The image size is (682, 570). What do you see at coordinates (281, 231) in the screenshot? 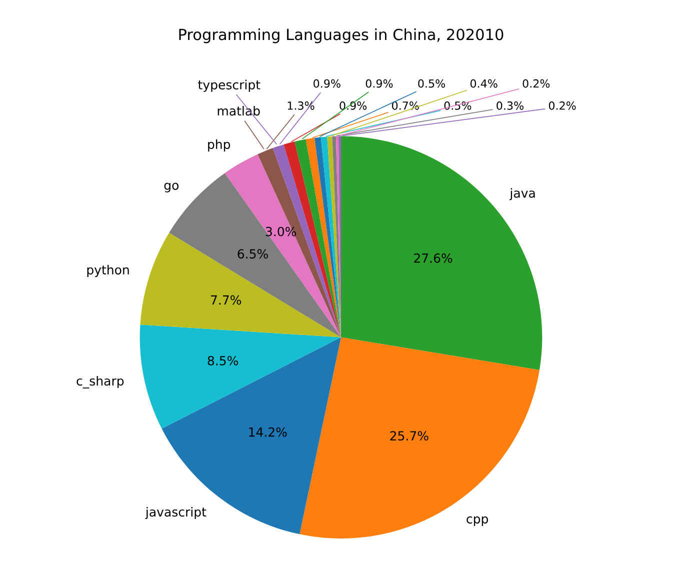
I see `data-label: 3.0%` at bounding box center [281, 231].